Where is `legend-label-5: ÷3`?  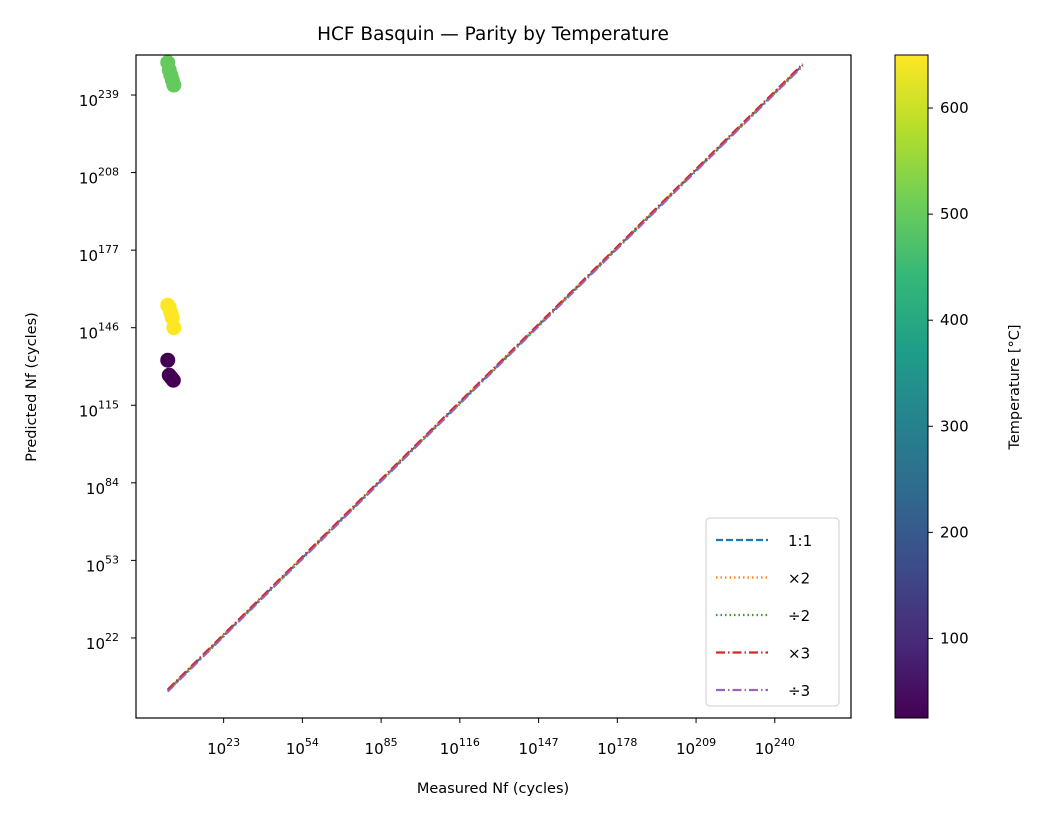 legend-label-5: ÷3 is located at coordinates (799, 691).